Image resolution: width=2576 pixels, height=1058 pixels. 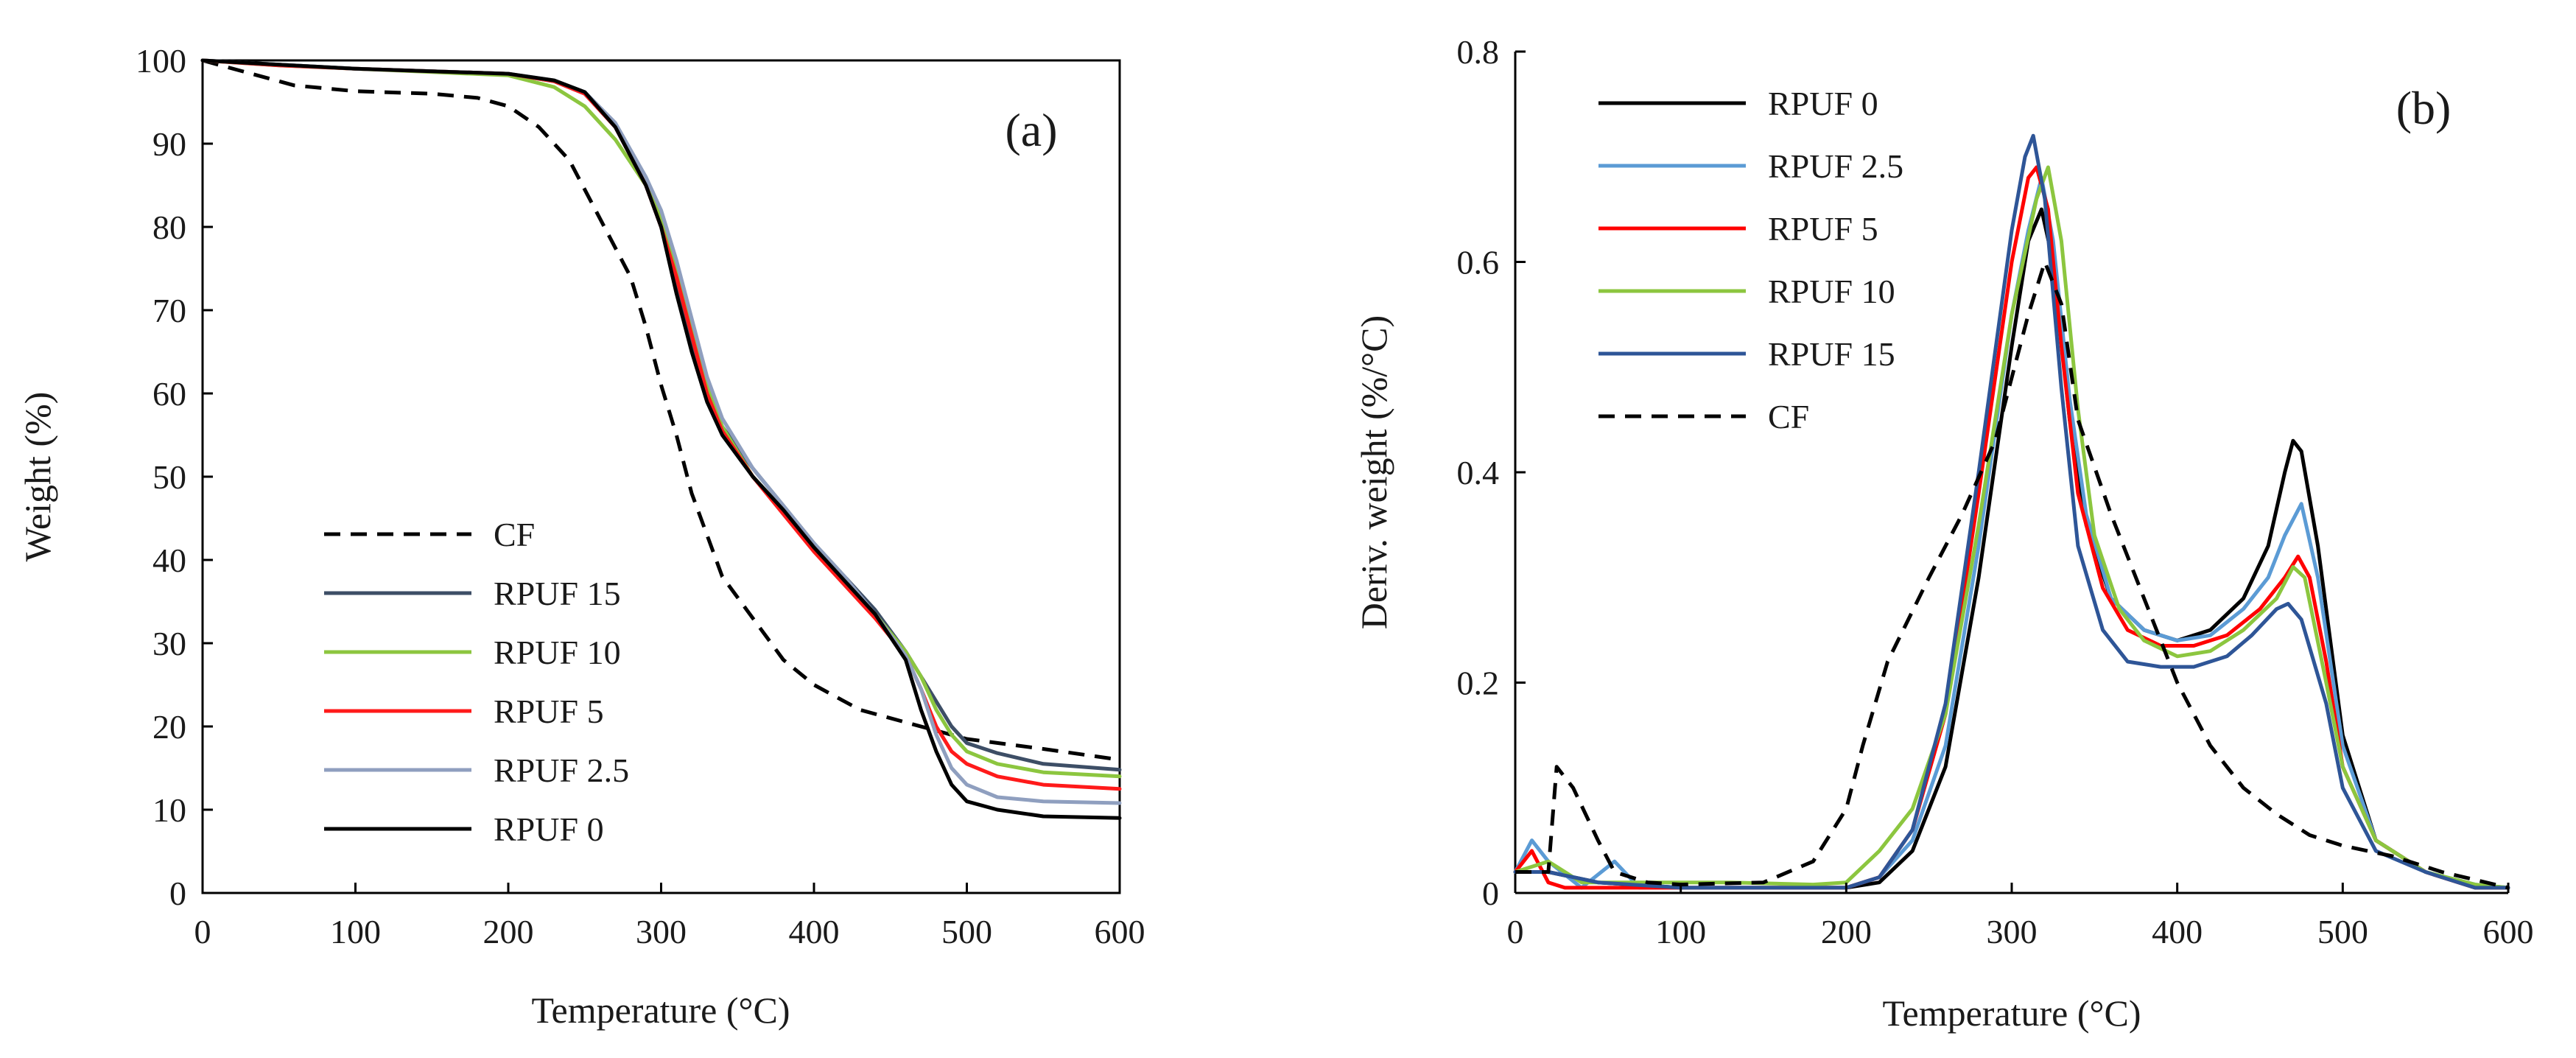 What do you see at coordinates (169, 643) in the screenshot?
I see `panel-a-ytick-label: 30` at bounding box center [169, 643].